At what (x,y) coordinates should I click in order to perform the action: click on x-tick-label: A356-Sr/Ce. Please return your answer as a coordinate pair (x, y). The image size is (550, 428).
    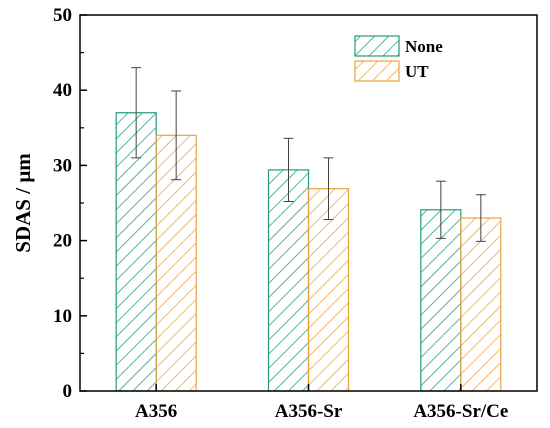
    Looking at the image, I should click on (460, 411).